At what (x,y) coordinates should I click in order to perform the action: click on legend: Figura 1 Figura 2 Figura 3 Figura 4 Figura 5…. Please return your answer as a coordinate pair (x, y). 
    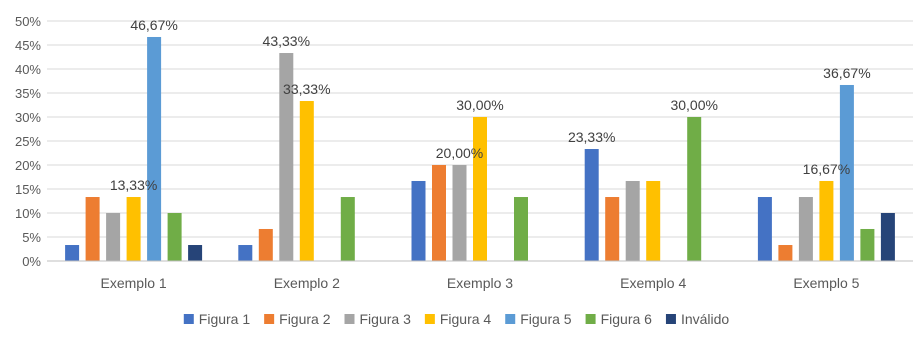
    Looking at the image, I should click on (456, 319).